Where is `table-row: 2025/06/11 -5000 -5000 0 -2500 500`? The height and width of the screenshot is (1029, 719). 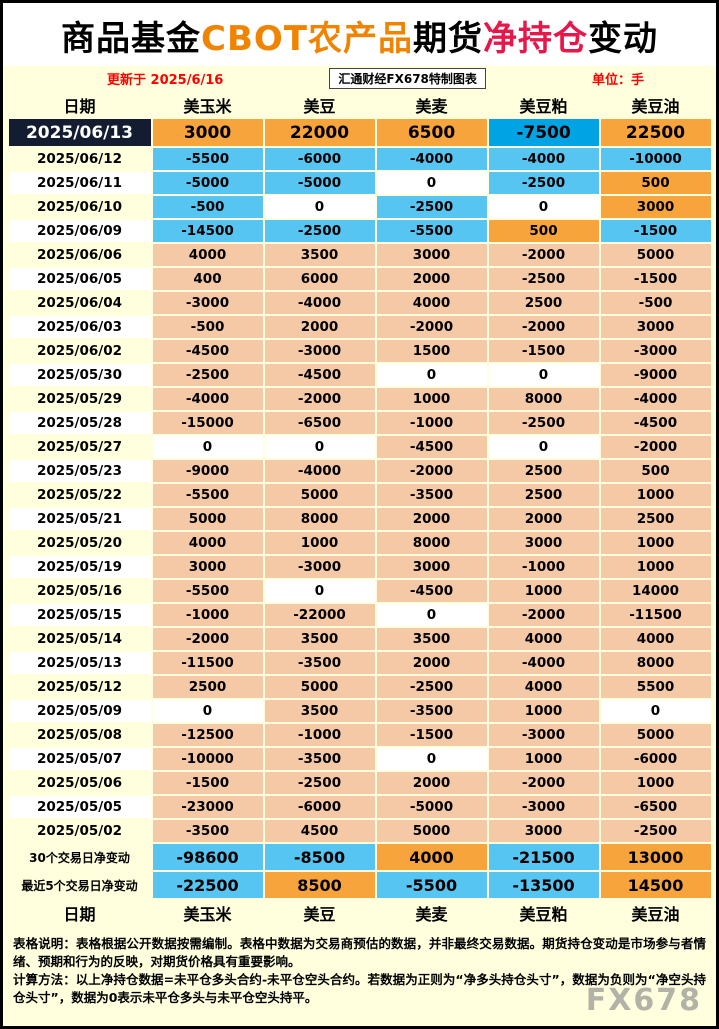 table-row: 2025/06/11 -5000 -5000 0 -2500 500 is located at coordinates (359, 183).